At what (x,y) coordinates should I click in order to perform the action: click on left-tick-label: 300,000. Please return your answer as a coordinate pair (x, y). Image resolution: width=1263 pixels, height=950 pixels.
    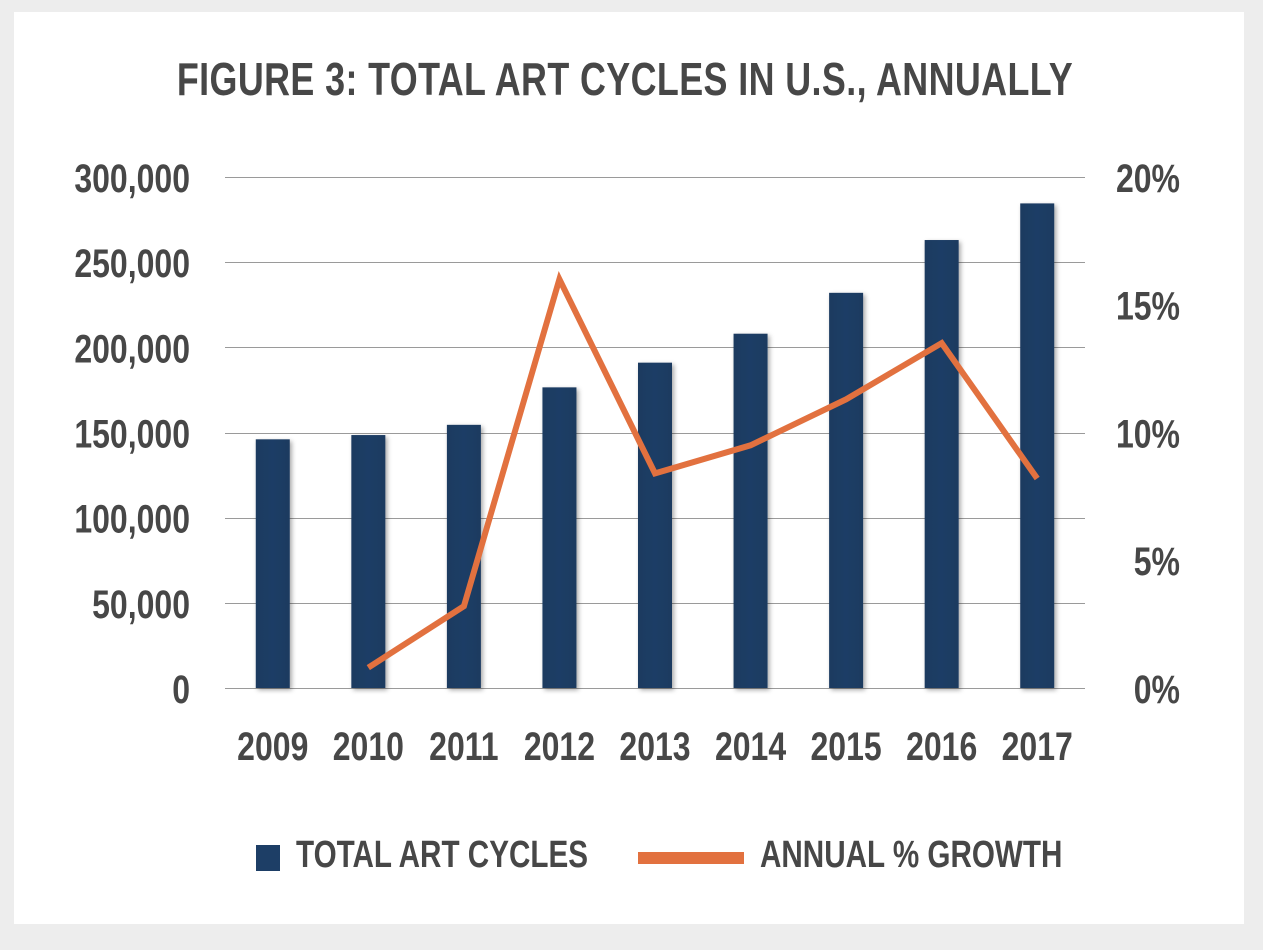
    Looking at the image, I should click on (132, 178).